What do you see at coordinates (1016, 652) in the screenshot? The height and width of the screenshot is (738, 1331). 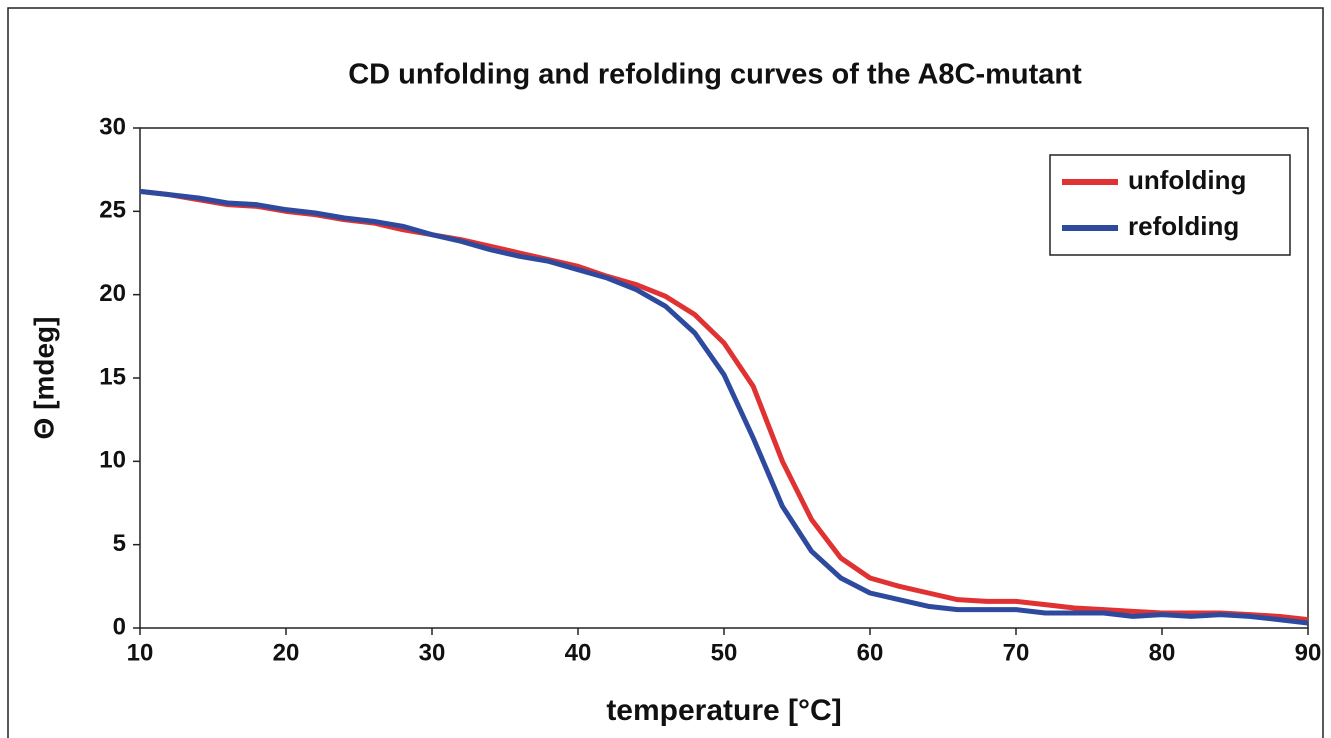 I see `x-tick-label: 70` at bounding box center [1016, 652].